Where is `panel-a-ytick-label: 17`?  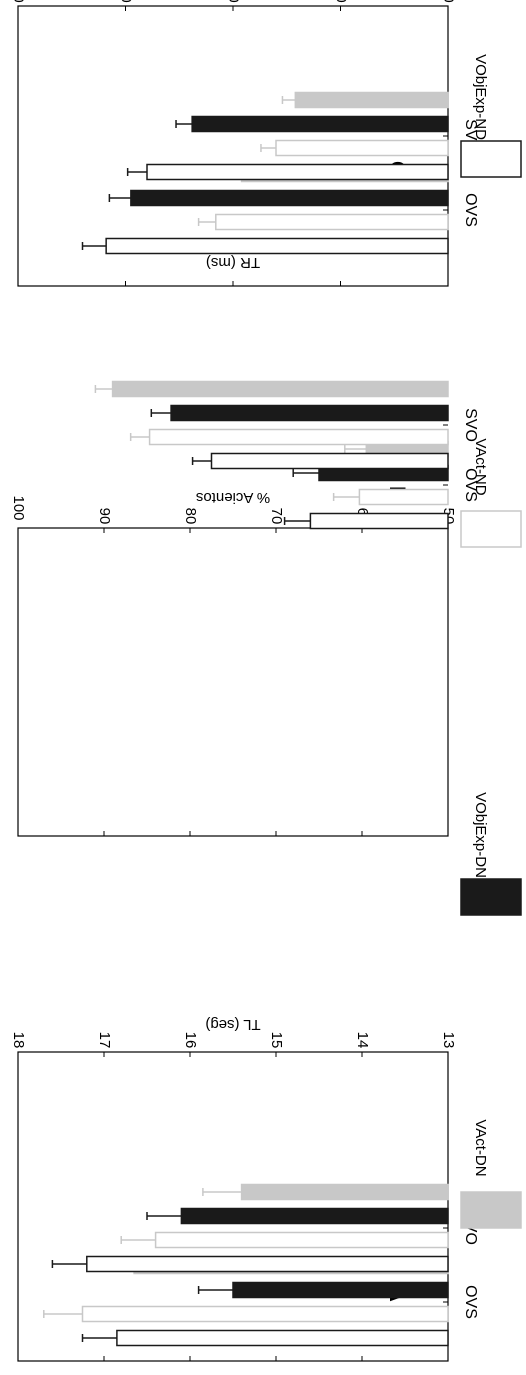 panel-a-ytick-label: 17 is located at coordinates (104, 1040).